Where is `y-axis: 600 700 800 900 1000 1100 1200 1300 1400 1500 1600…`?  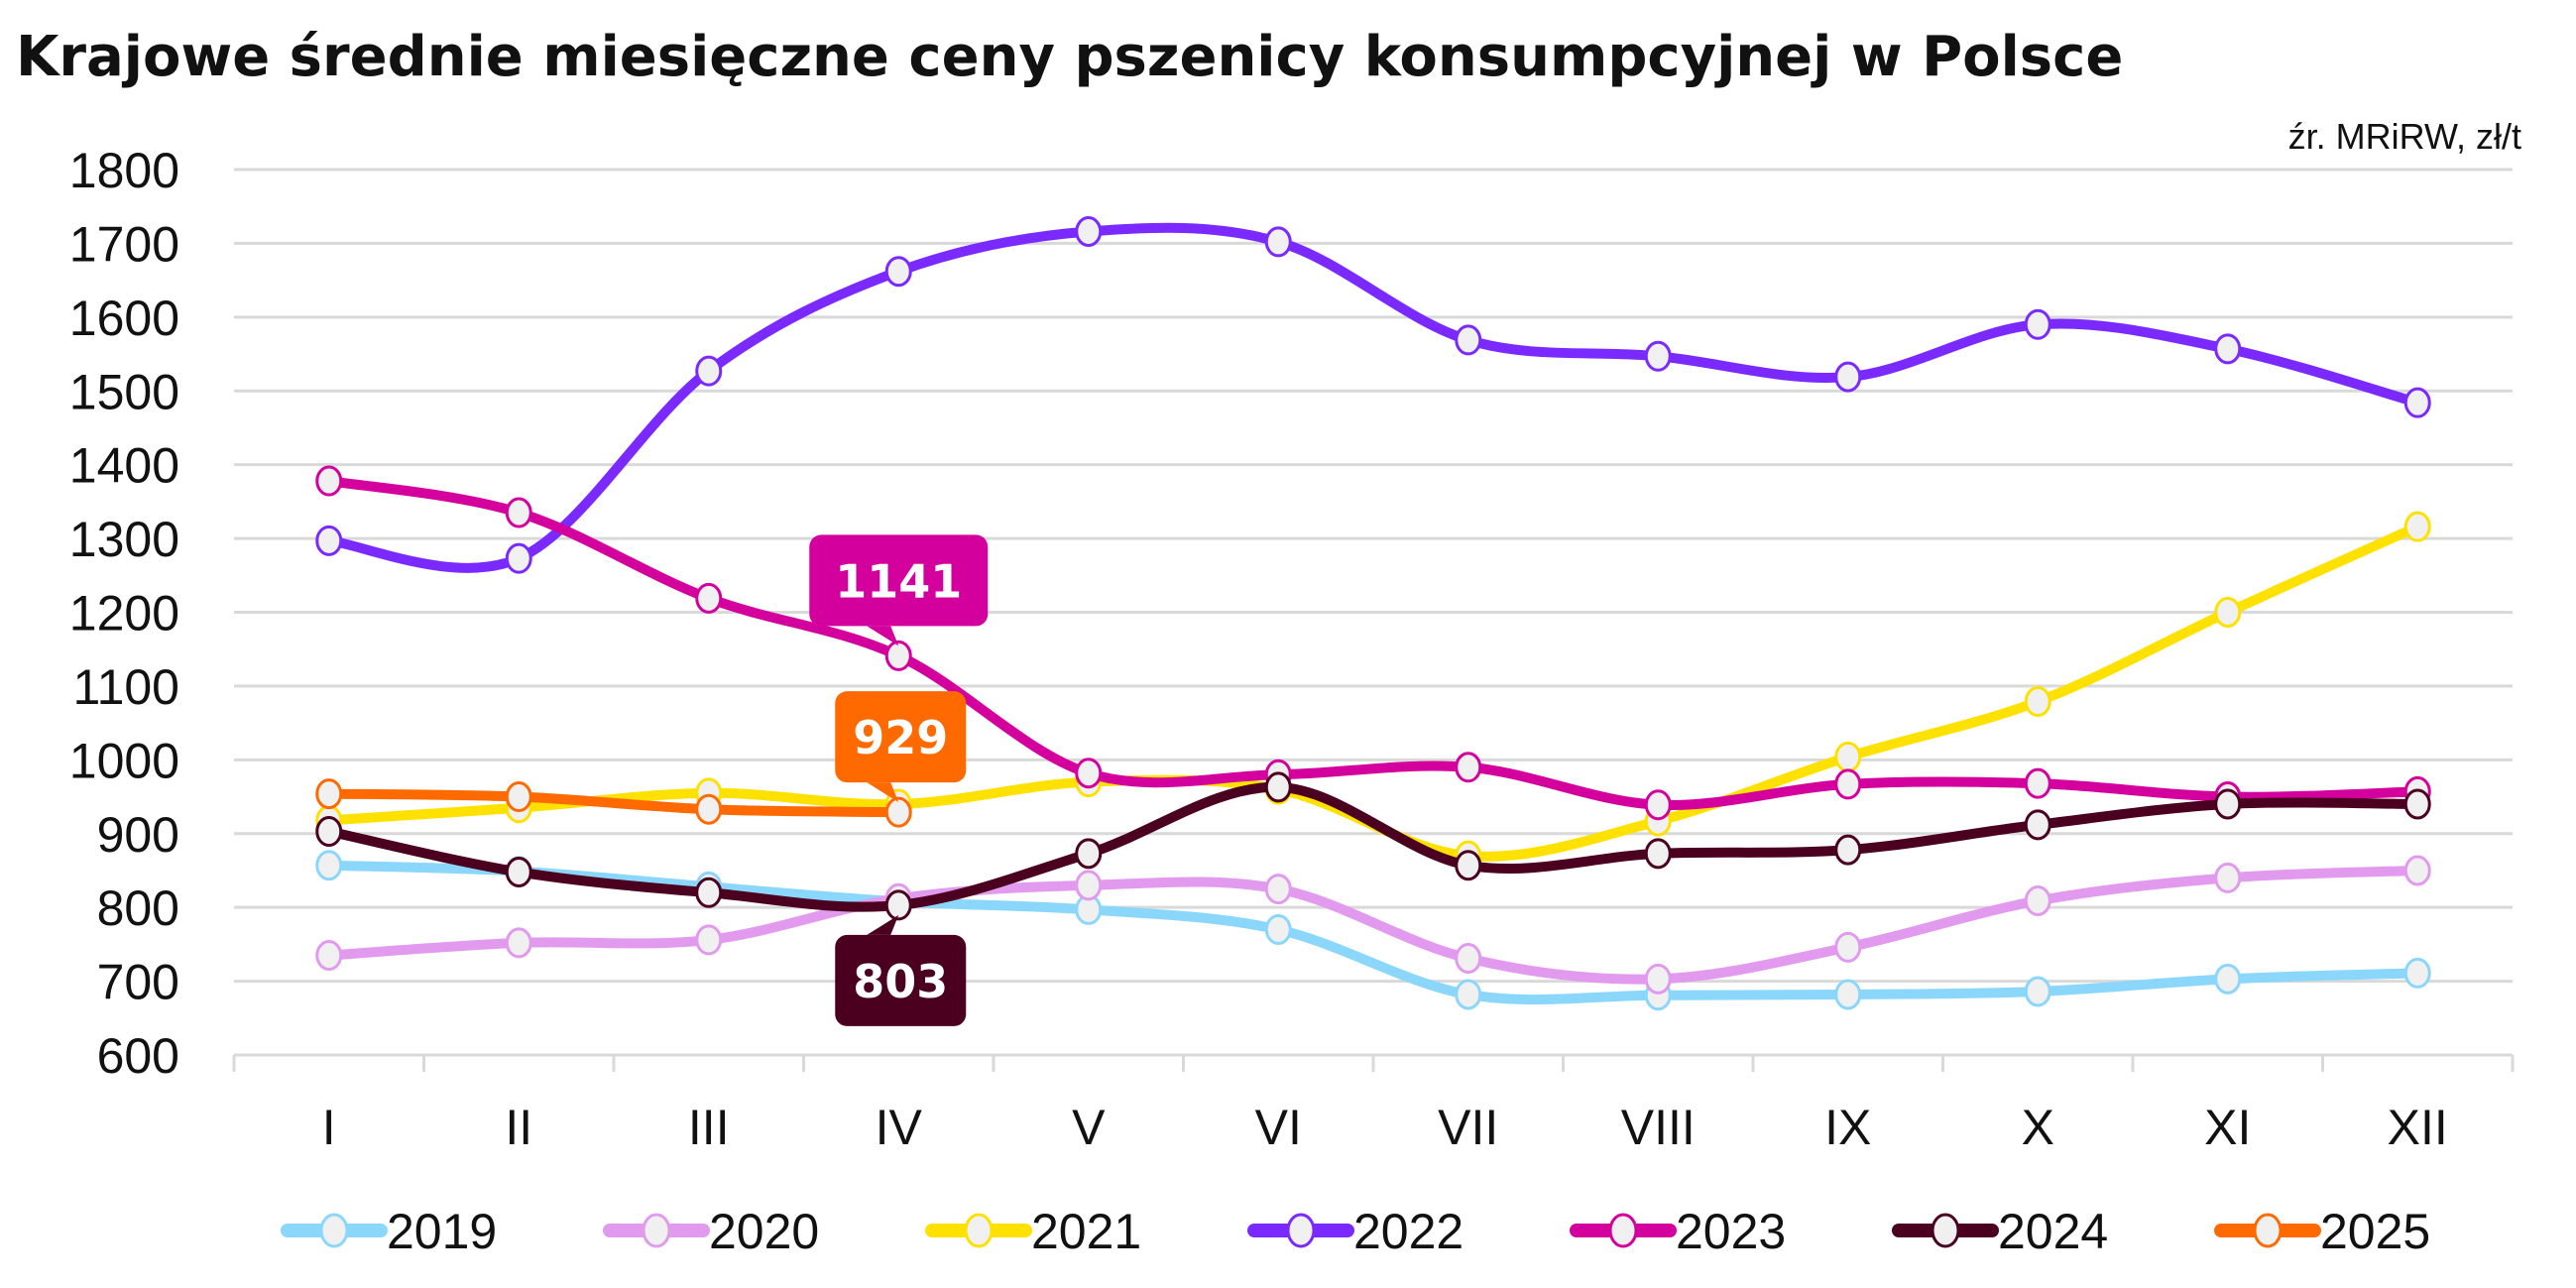
y-axis: 600 700 800 900 1000 1100 1200 1300 1400 1500 1600… is located at coordinates (124, 614).